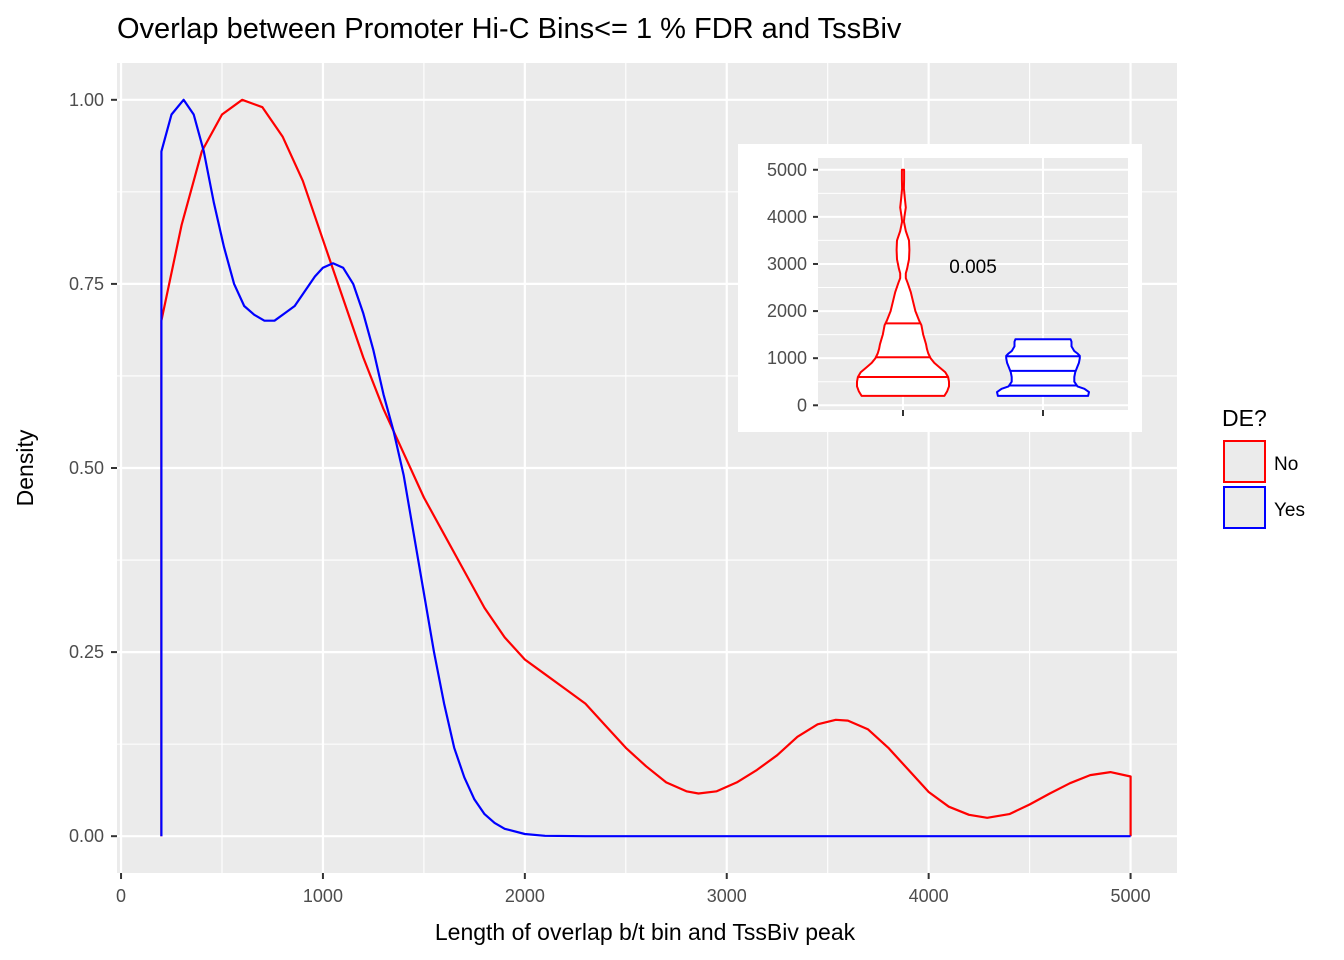 The image size is (1344, 960). Describe the element at coordinates (727, 896) in the screenshot. I see `x-tick-label: 3000` at that location.